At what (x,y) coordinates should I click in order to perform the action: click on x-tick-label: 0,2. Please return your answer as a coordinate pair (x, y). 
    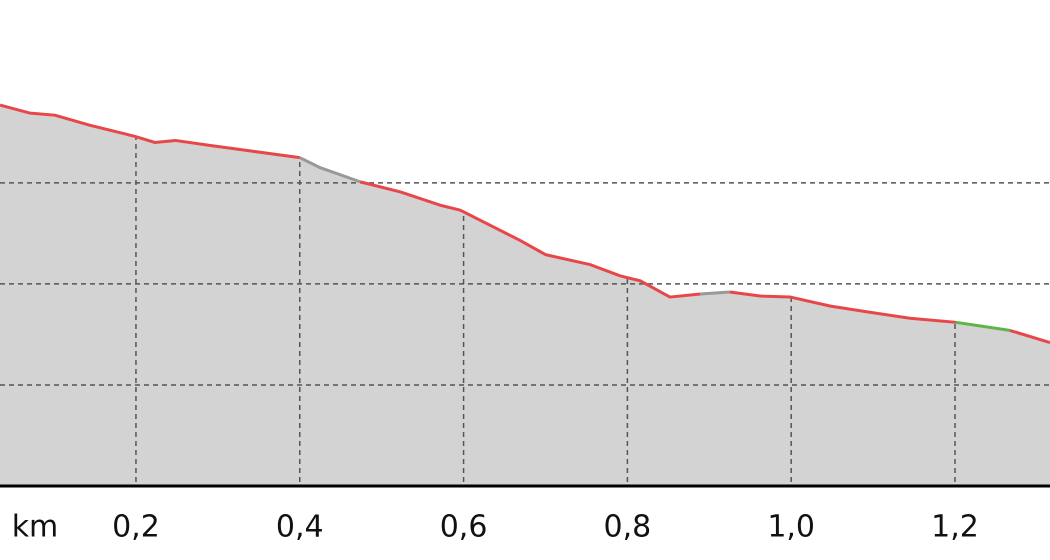
    Looking at the image, I should click on (136, 527).